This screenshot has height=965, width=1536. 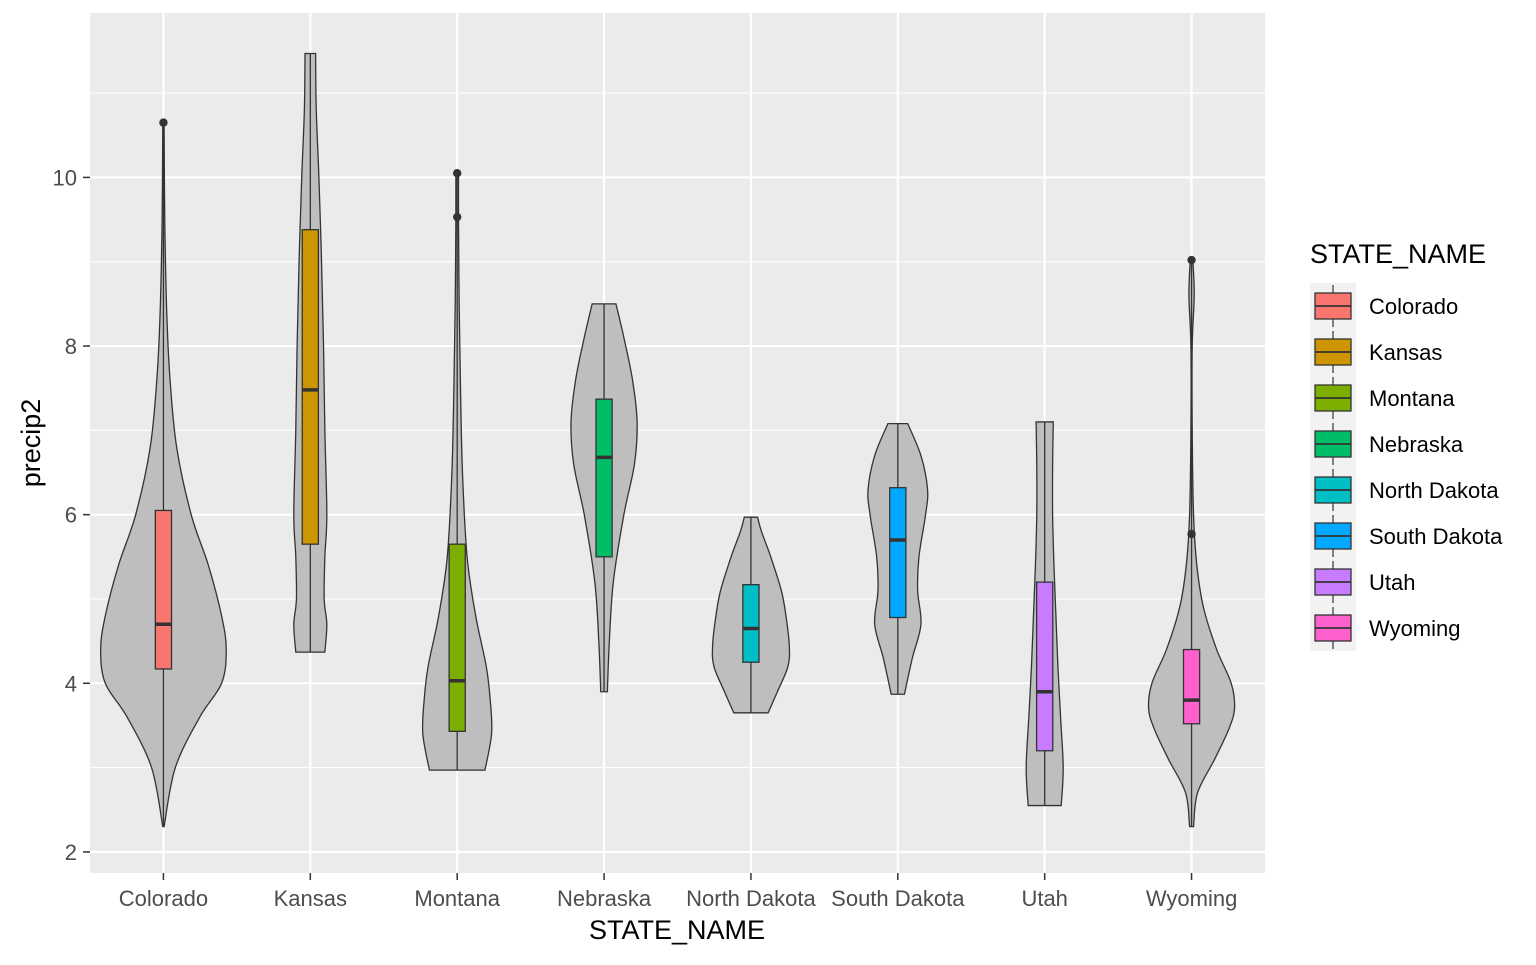 I want to click on violin-group-colorado, so click(x=163, y=473).